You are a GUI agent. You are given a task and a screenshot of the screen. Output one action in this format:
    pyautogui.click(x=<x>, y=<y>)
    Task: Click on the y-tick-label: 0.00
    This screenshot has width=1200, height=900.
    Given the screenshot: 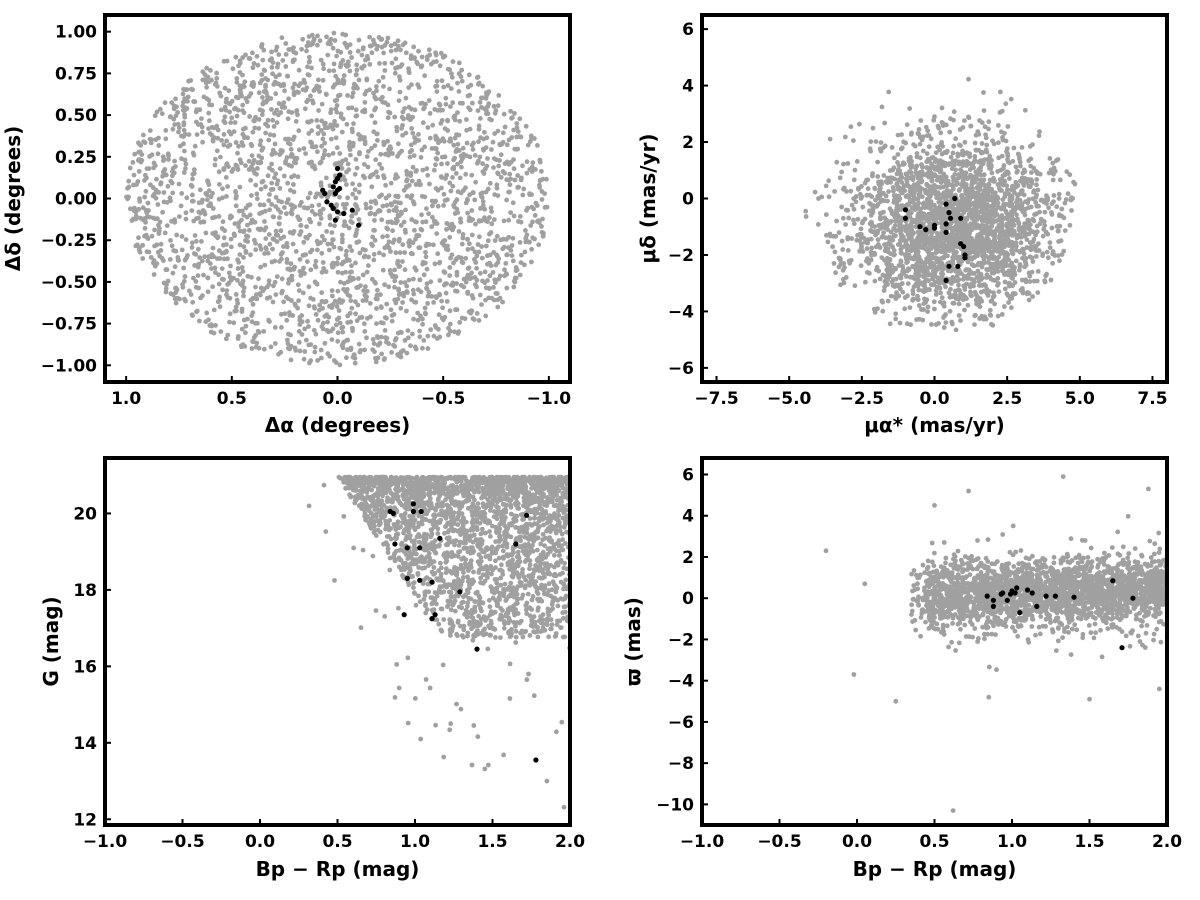 What is the action you would take?
    pyautogui.click(x=76, y=200)
    